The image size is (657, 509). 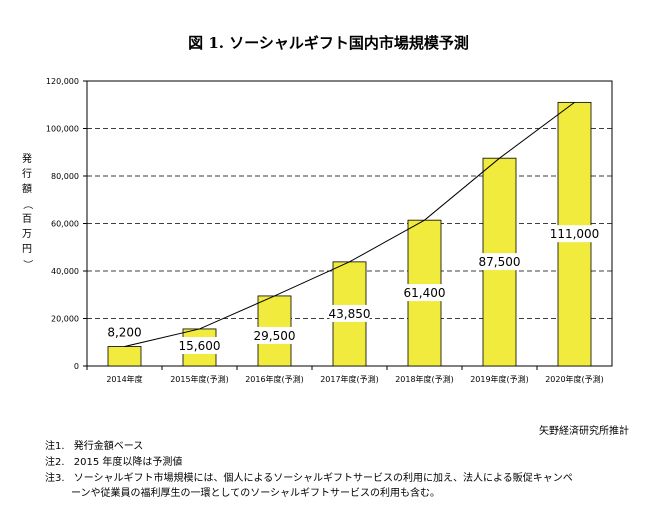 I want to click on note-1: 注1. 発行金額ベース, so click(x=94, y=444).